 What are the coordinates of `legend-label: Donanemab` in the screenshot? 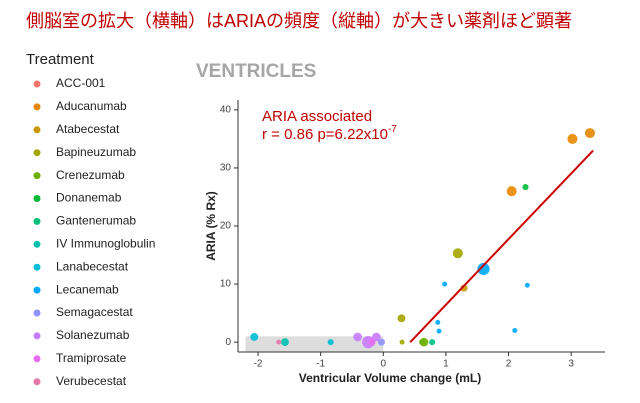 It's located at (89, 198).